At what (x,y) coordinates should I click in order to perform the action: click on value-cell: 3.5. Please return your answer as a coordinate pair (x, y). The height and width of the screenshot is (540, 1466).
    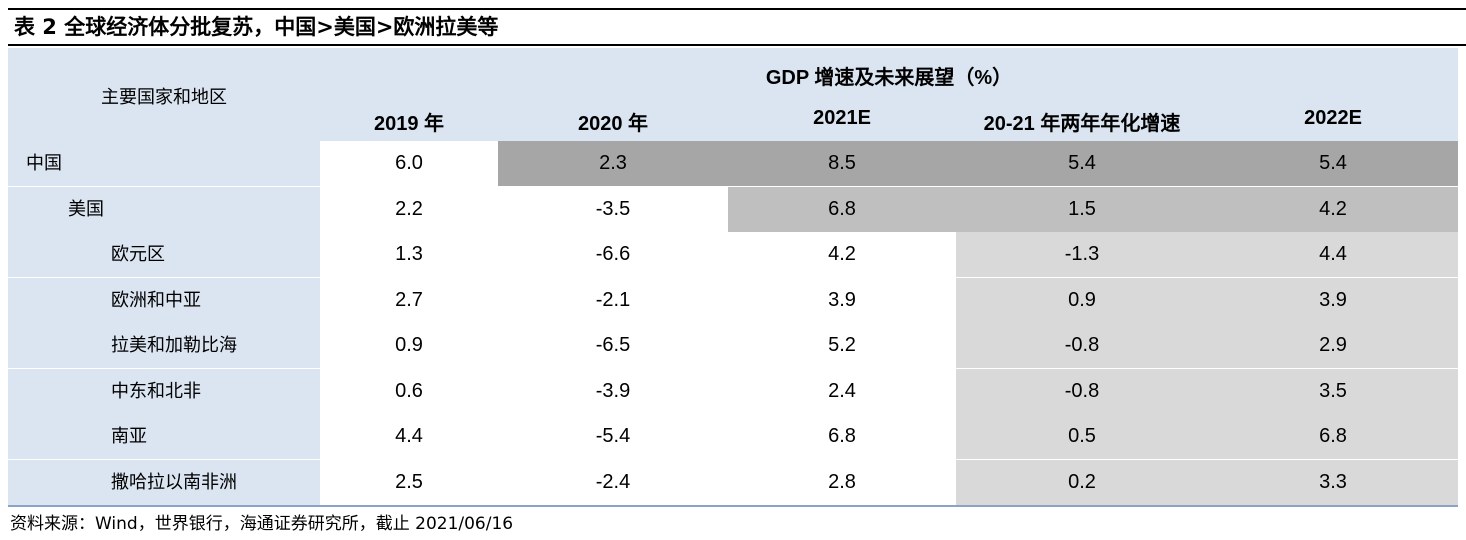
    Looking at the image, I should click on (1333, 391).